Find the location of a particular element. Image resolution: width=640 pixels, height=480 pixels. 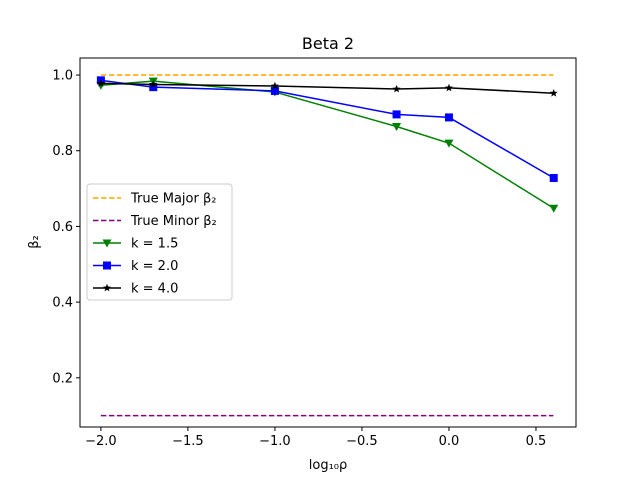

x-tick-label: −1.5 is located at coordinates (188, 441).